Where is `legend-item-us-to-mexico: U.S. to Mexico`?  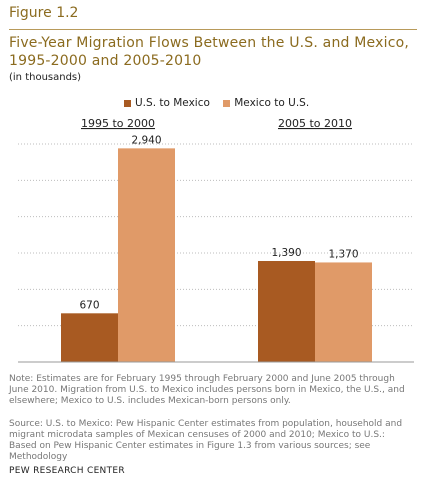
legend-item-us-to-mexico: U.S. to Mexico is located at coordinates (167, 103).